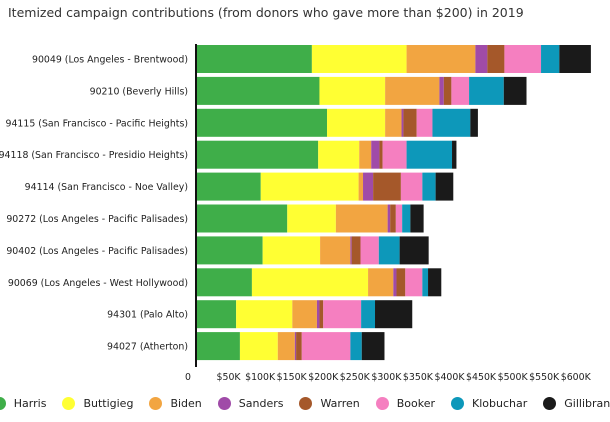  I want to click on legend-item-harris: Harris, so click(23, 403).